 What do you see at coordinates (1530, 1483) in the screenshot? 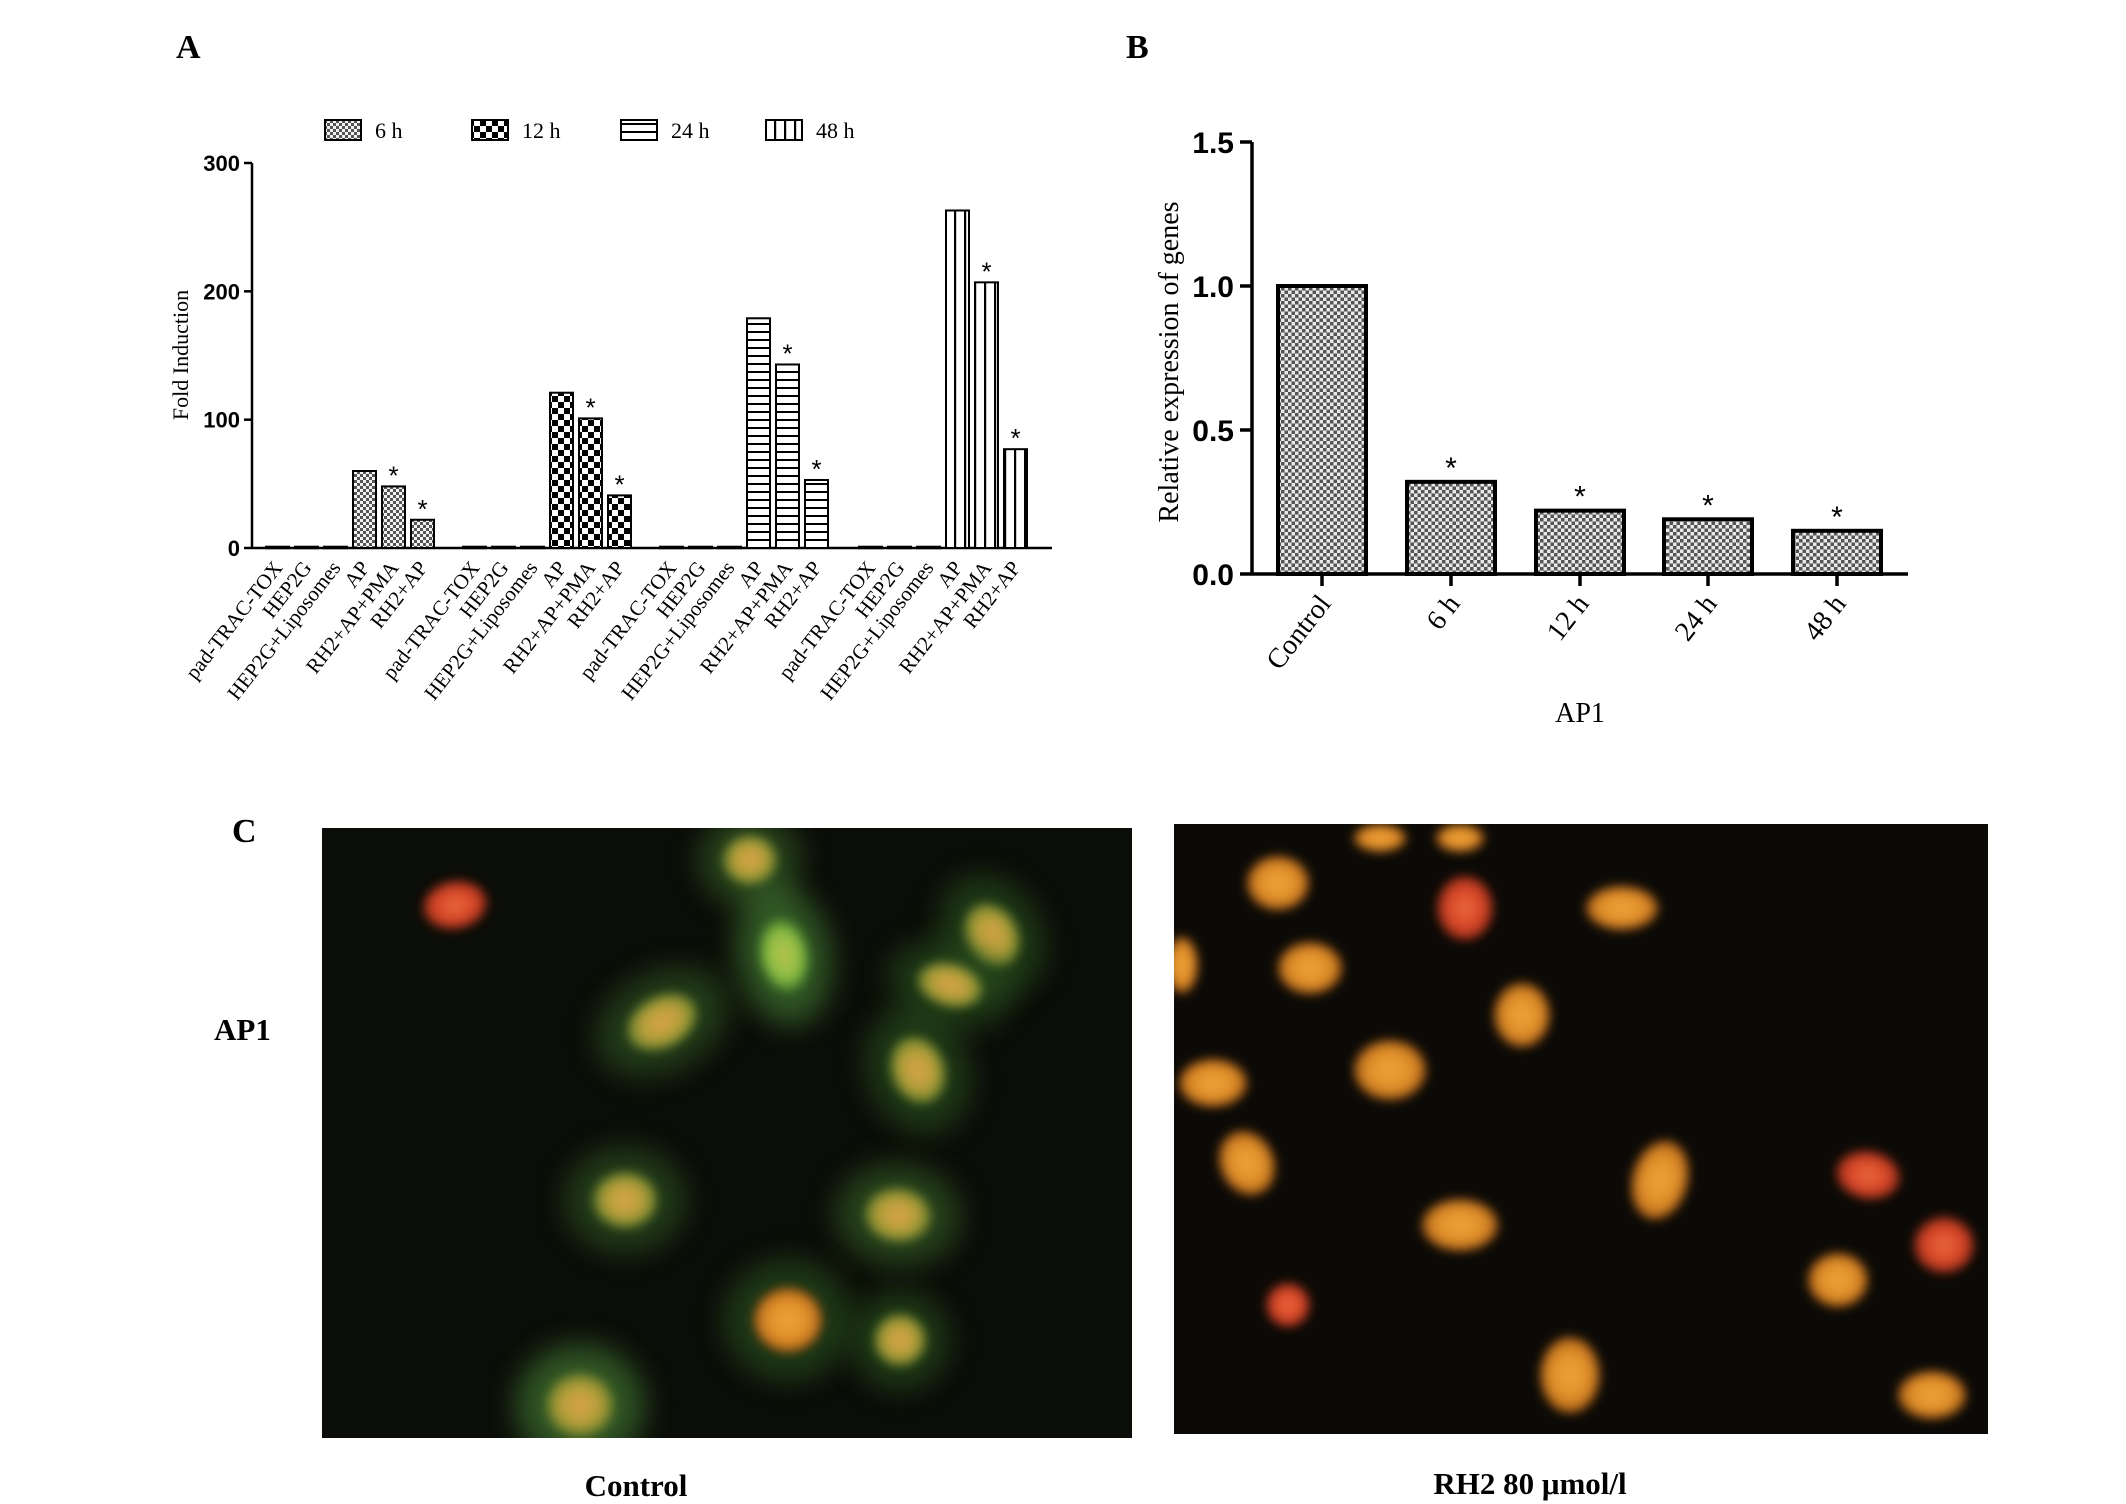
I see `micrograph-rh2-caption: RH2 80 μmol/l` at bounding box center [1530, 1483].